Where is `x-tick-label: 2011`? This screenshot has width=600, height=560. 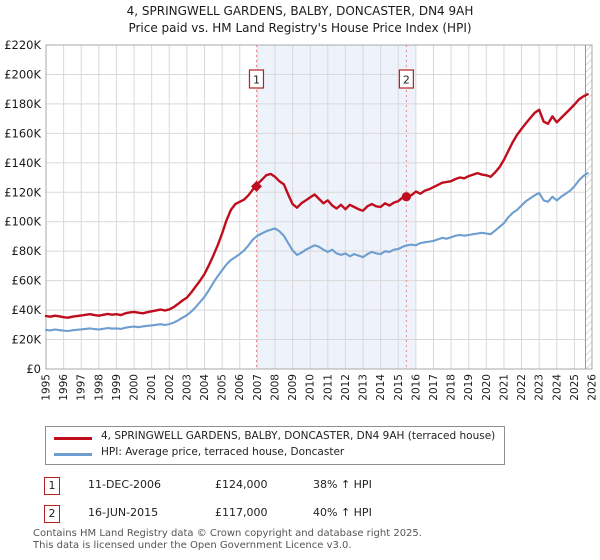 x-tick-label: 2011 is located at coordinates (328, 387).